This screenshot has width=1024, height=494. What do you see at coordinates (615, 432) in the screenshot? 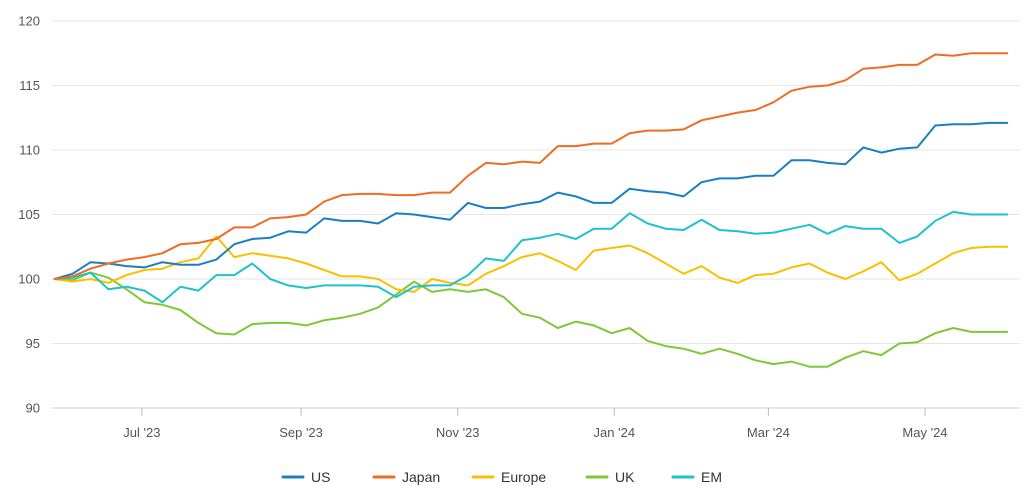
I see `x-tick-label: Jan '24` at bounding box center [615, 432].